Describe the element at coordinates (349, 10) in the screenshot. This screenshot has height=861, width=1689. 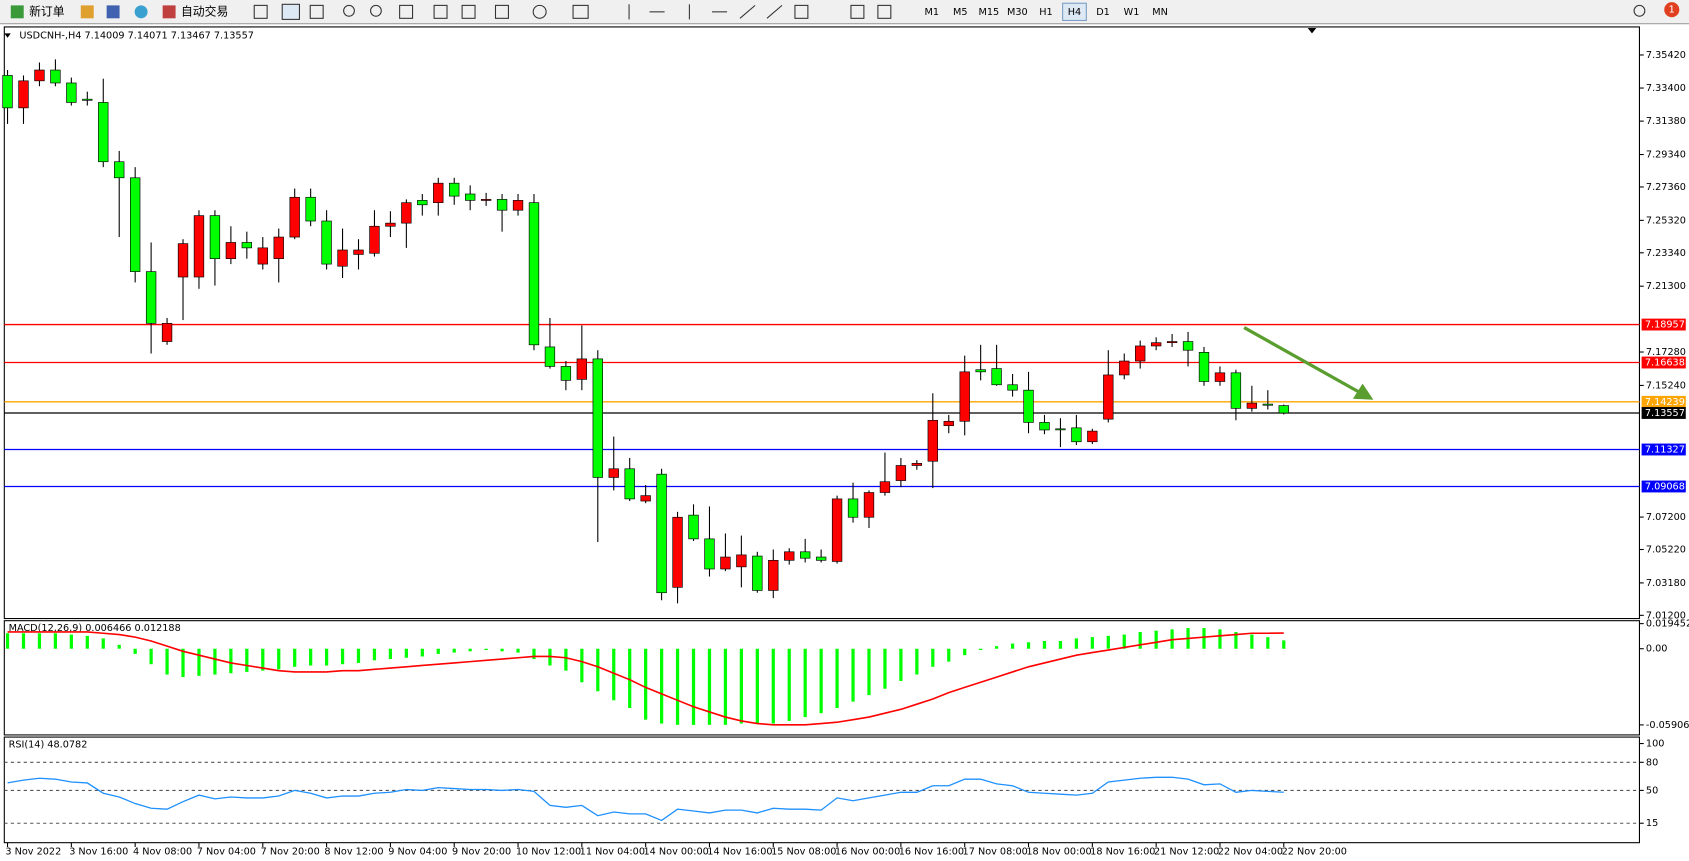
I see `zoom-in` at that location.